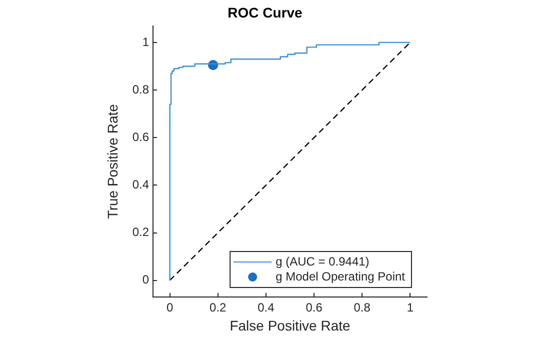 The height and width of the screenshot is (337, 560). I want to click on x-tick-label: 0.6, so click(314, 307).